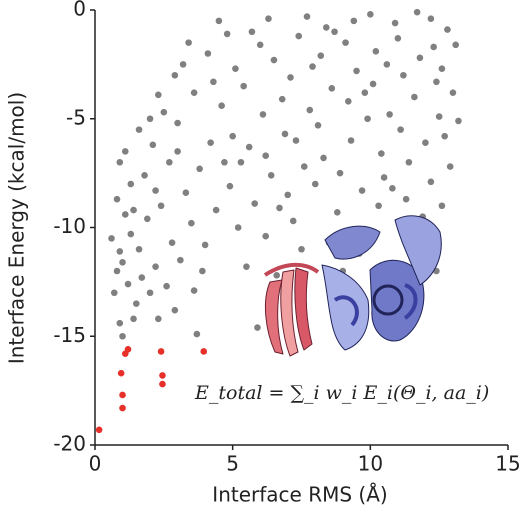 The width and height of the screenshot is (520, 520). Describe the element at coordinates (69, 444) in the screenshot. I see `y-tick-label: -20` at that location.